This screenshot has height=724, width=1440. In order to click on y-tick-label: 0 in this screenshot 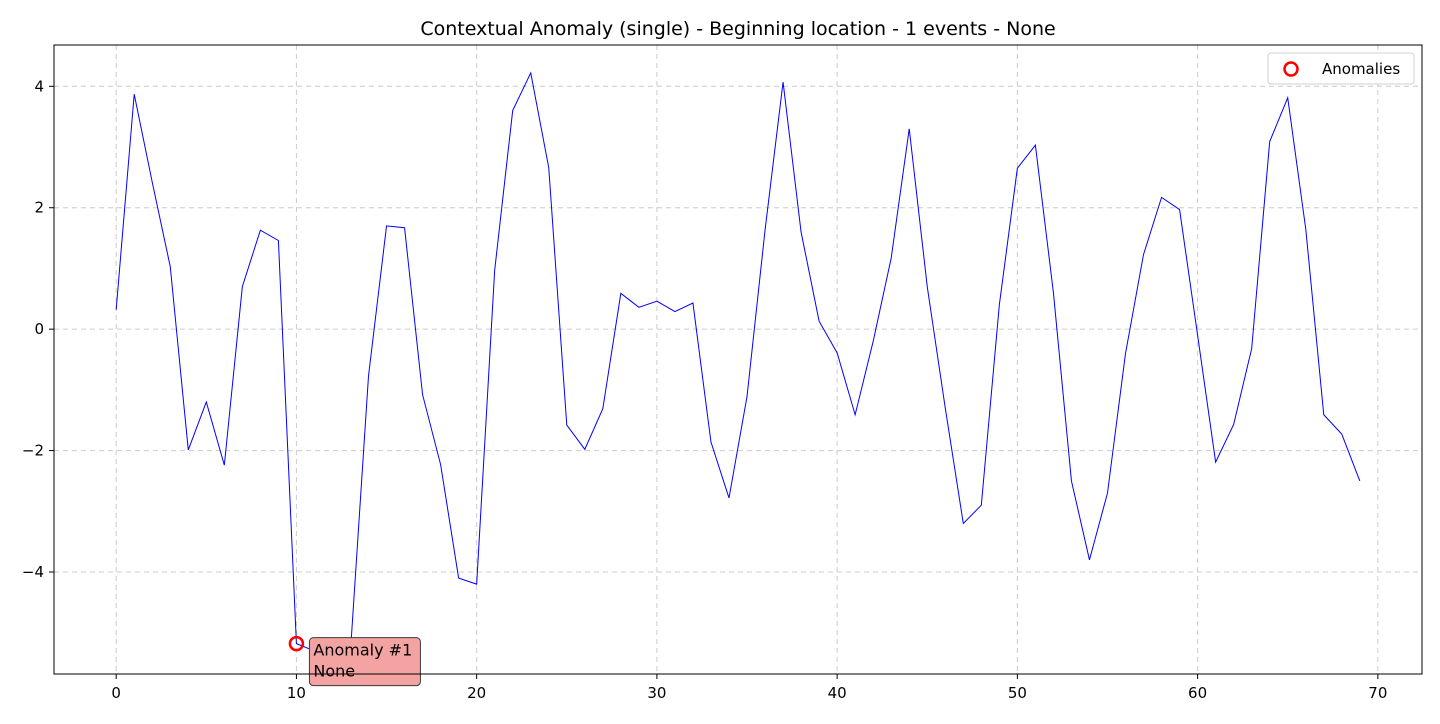, I will do `click(39, 329)`.